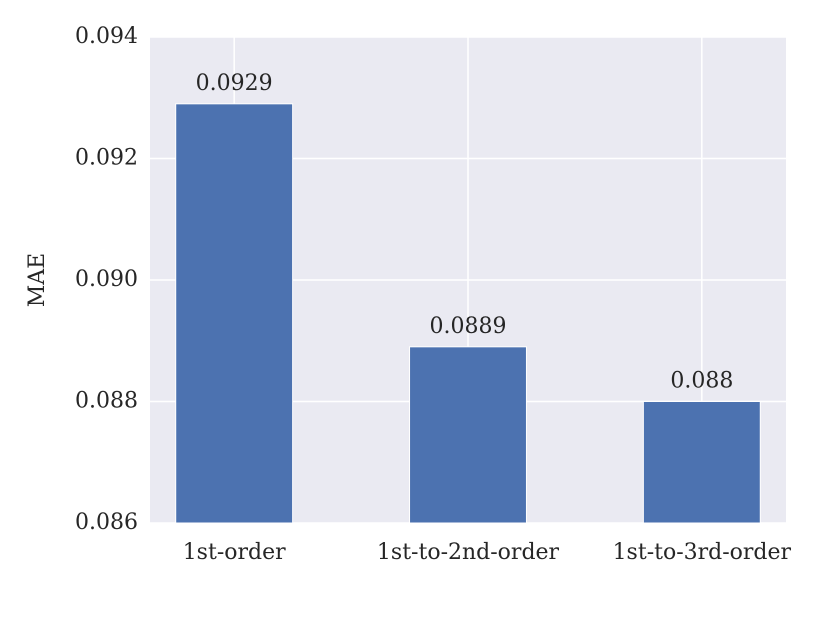  What do you see at coordinates (37, 280) in the screenshot?
I see `y-axis-label: MAE` at bounding box center [37, 280].